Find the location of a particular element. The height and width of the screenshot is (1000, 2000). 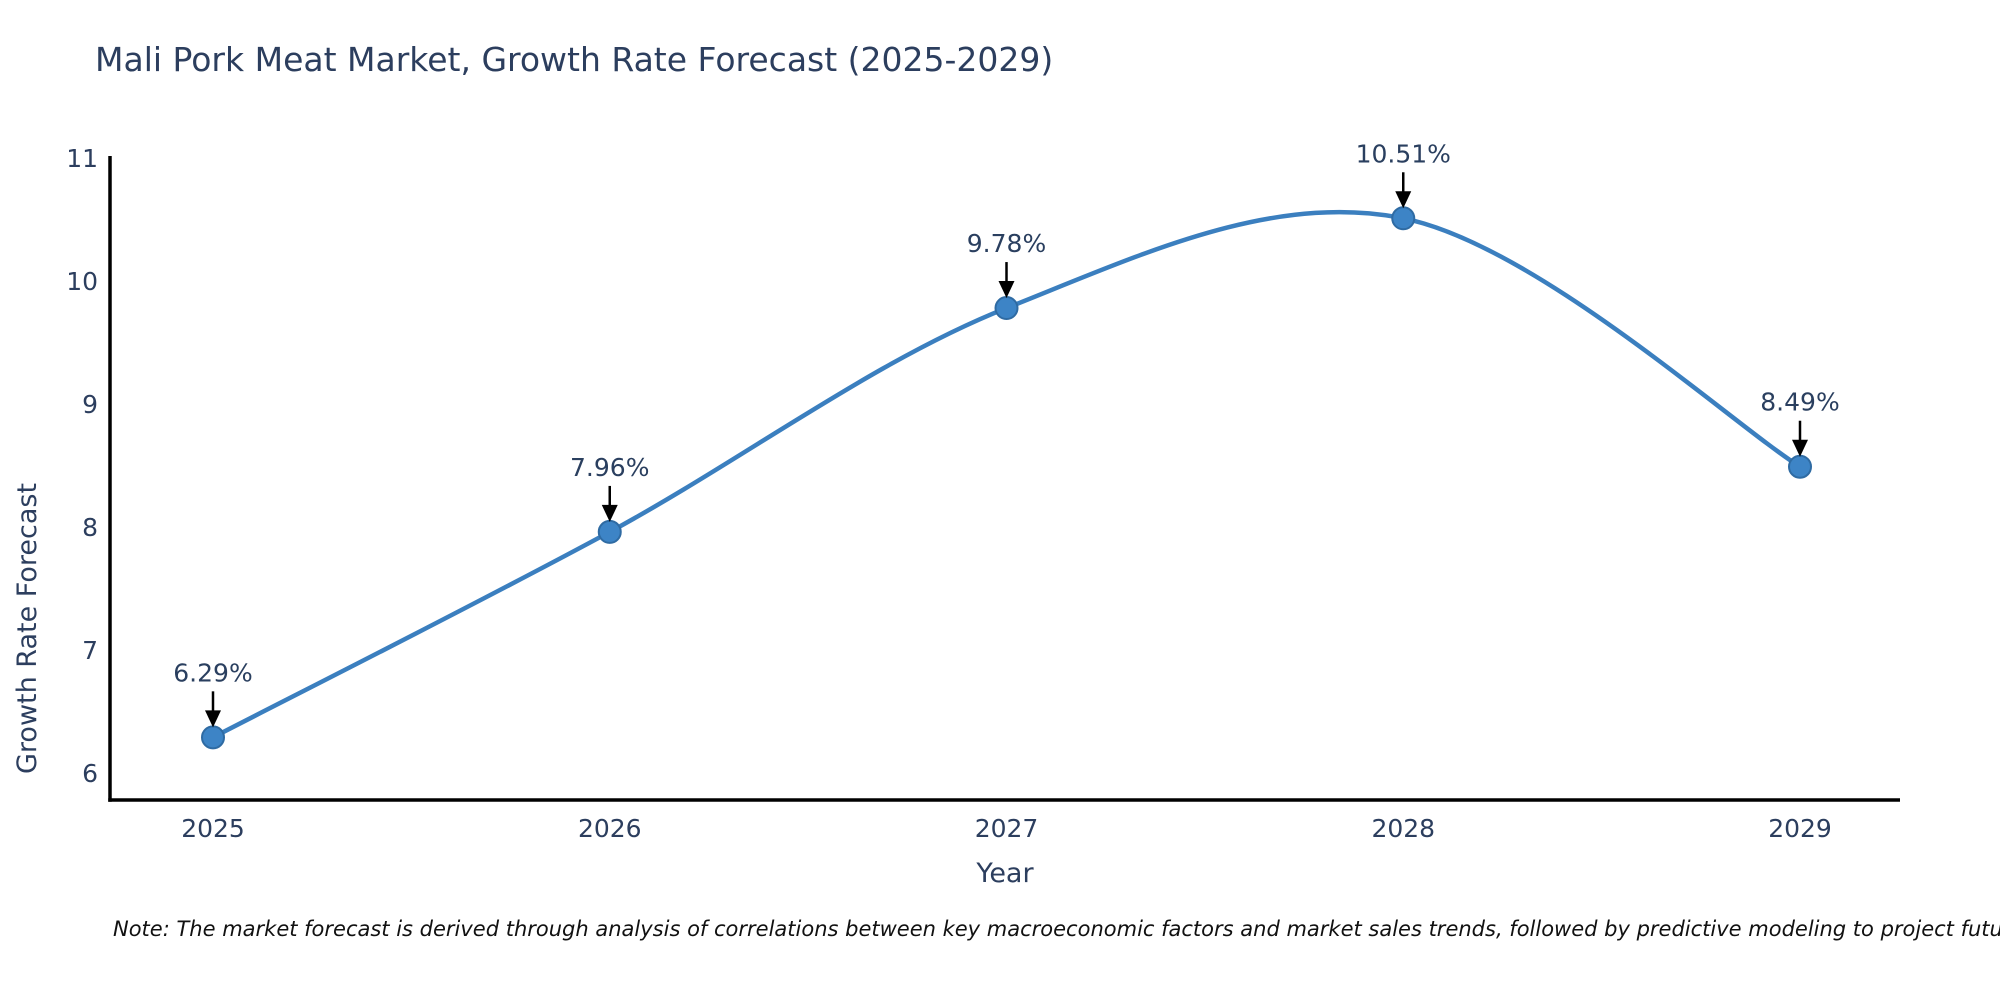

y-tick-label: 6 is located at coordinates (90, 773).